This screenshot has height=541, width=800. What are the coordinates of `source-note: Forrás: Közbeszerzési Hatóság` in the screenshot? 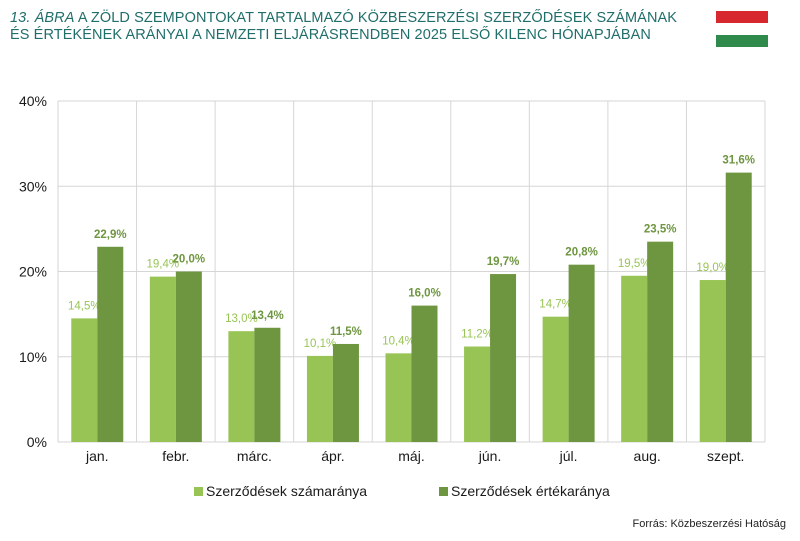 It's located at (709, 524).